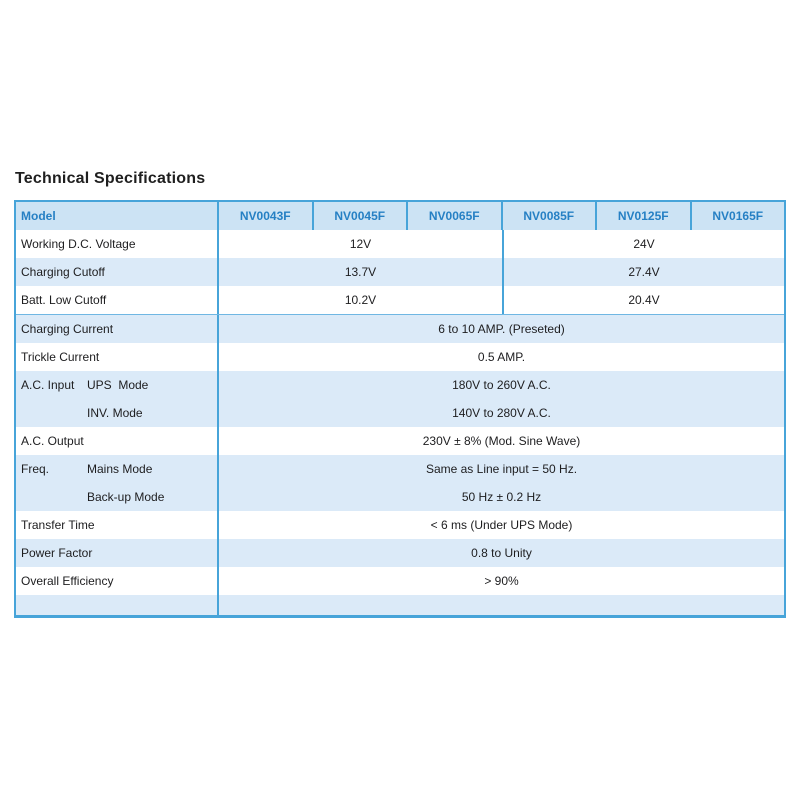  What do you see at coordinates (501, 581) in the screenshot?
I see `row-value: > 90%` at bounding box center [501, 581].